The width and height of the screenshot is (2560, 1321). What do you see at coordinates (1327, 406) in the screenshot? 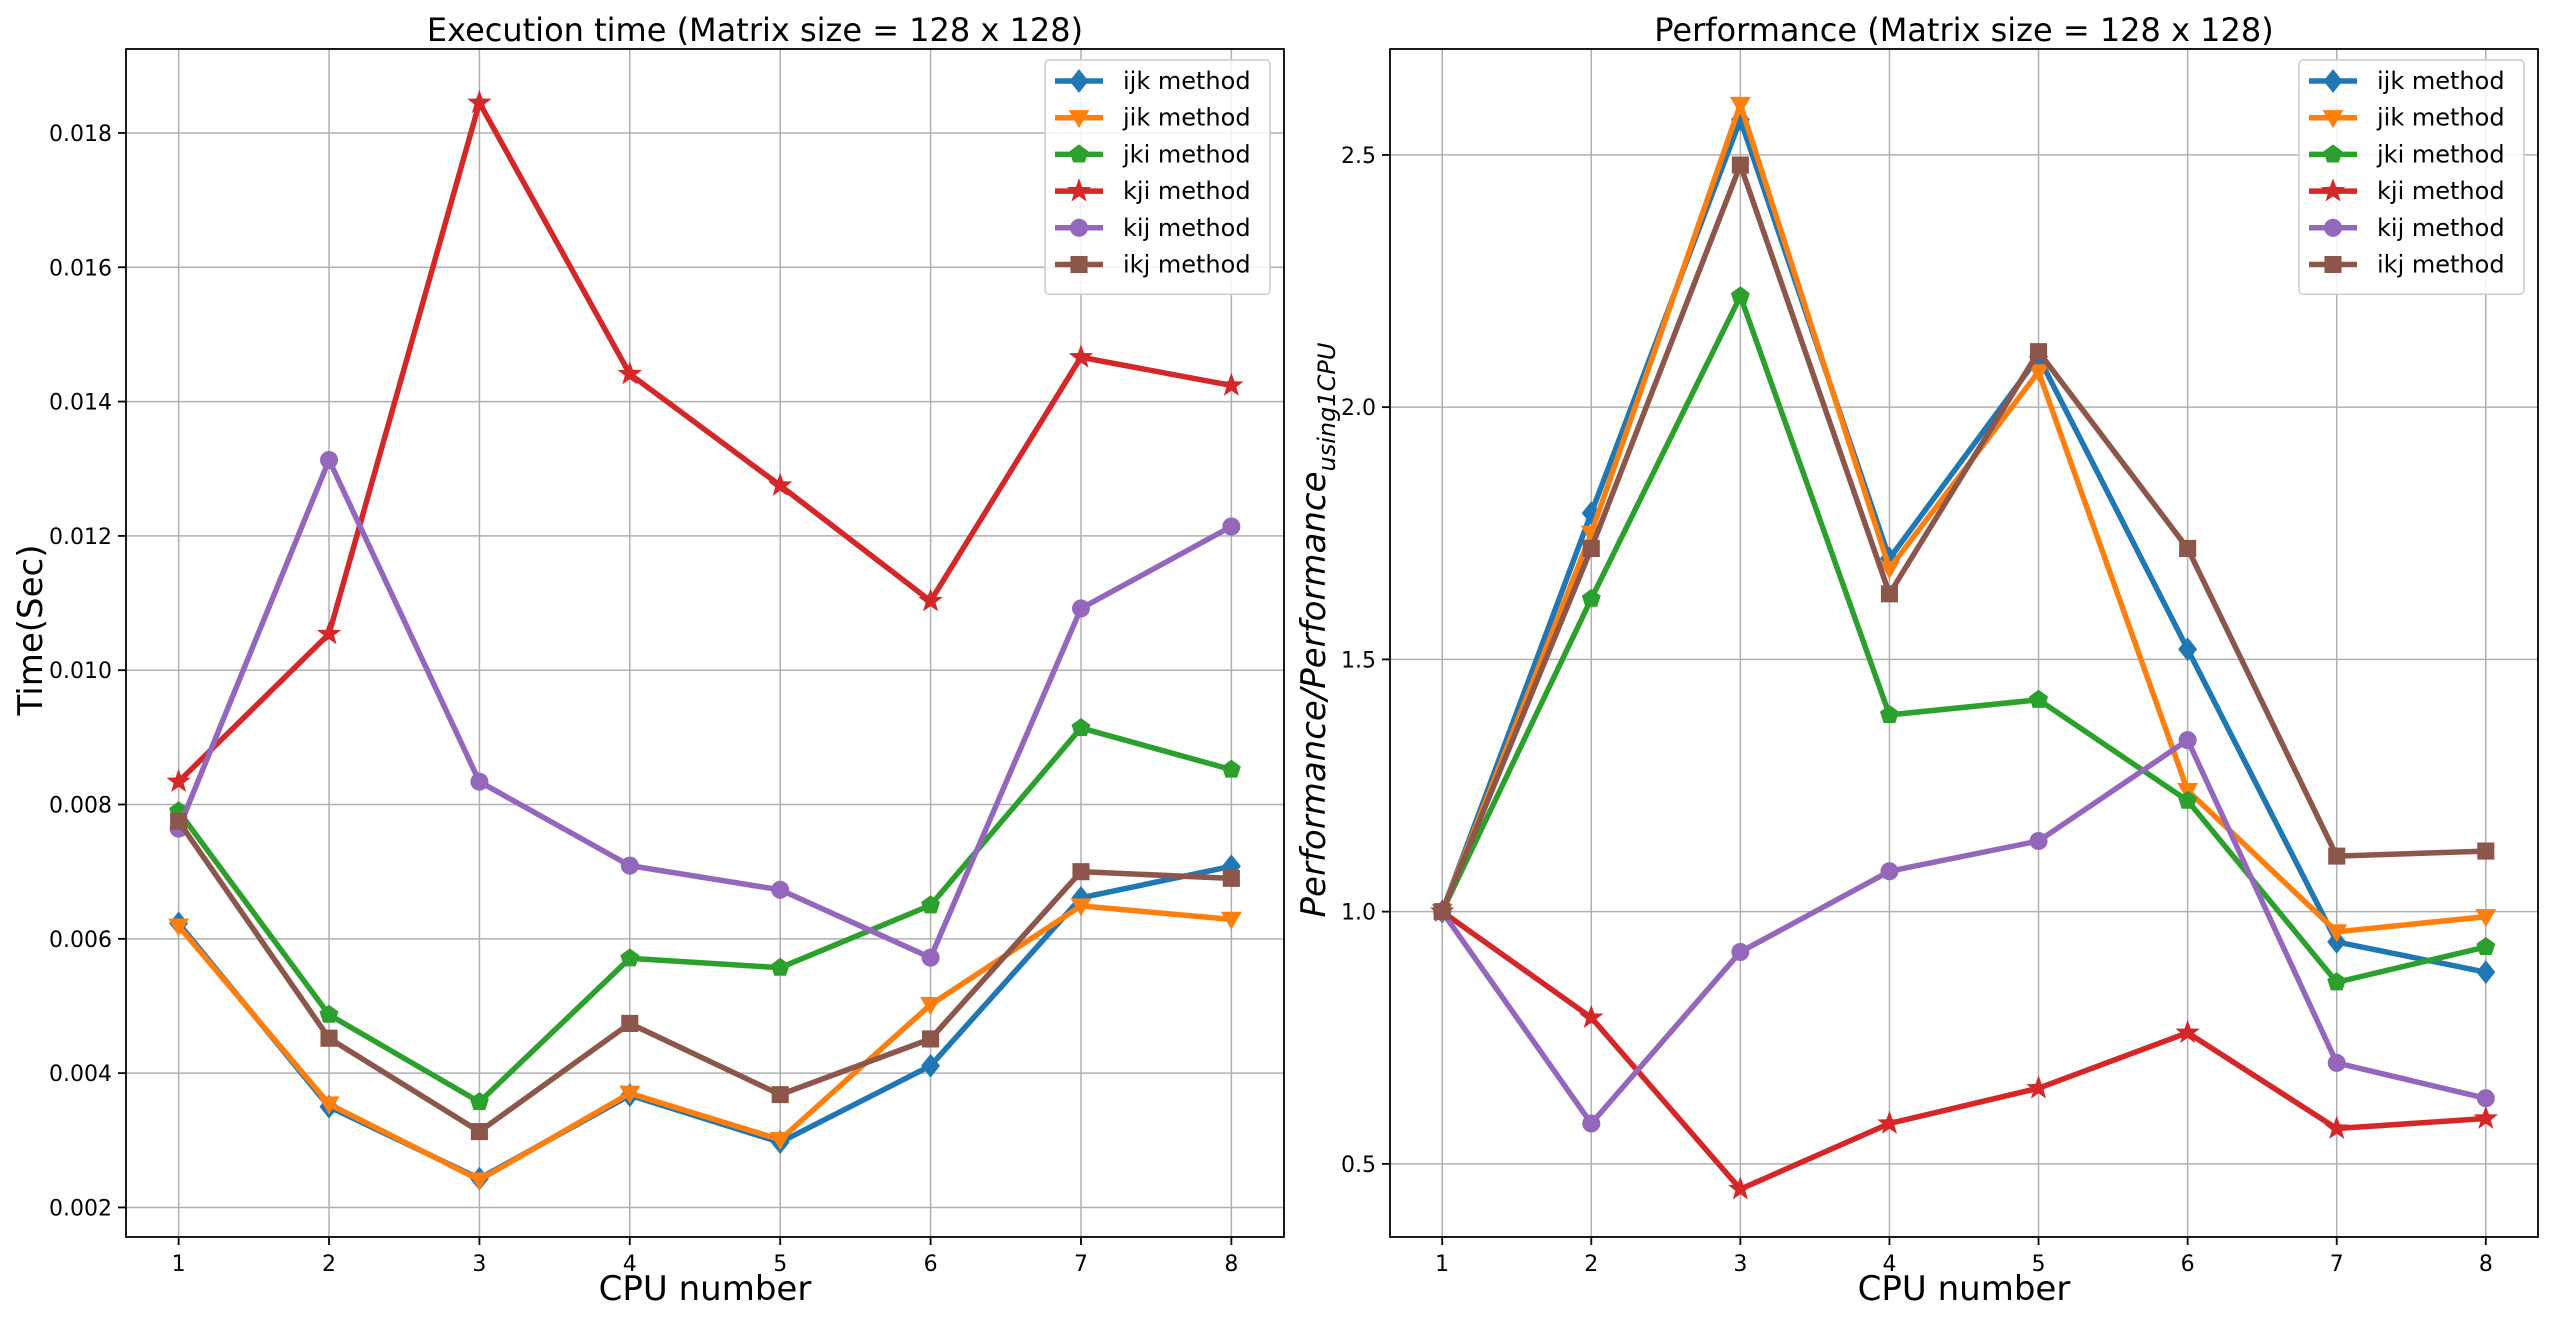
I see `y-axis-label-subscript: using1CPU` at bounding box center [1327, 406].